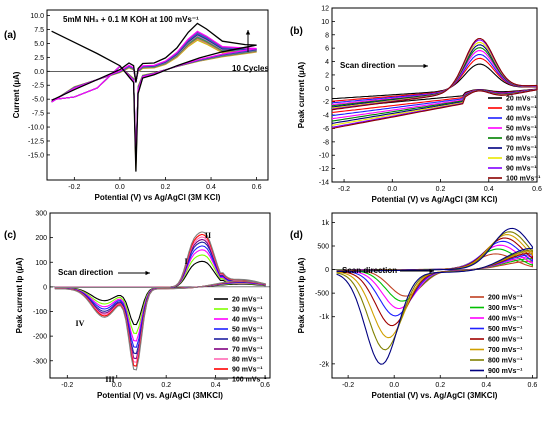 The width and height of the screenshot is (550, 422). Describe the element at coordinates (505, 350) in the screenshot. I see `legend-label: 700 mVs⁻¹` at that location.